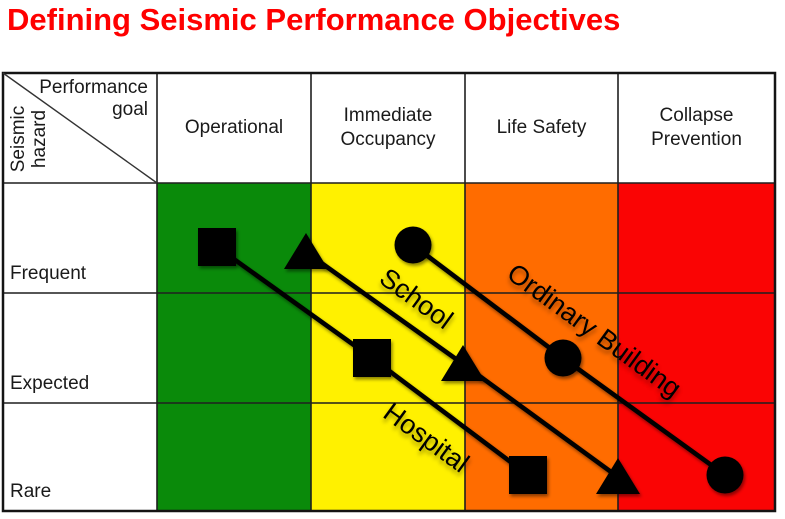 This screenshot has width=785, height=519. Describe the element at coordinates (314, 19) in the screenshot. I see `page-title: Defining Seismic Performance Objectives` at that location.